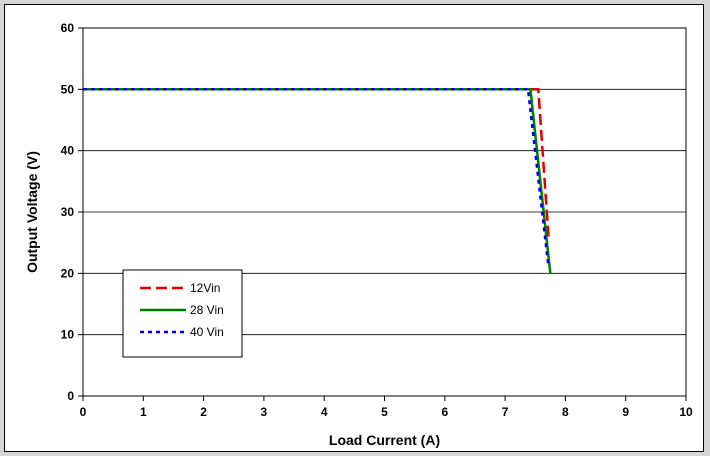 Image resolution: width=710 pixels, height=456 pixels. I want to click on legend-box, so click(182, 313).